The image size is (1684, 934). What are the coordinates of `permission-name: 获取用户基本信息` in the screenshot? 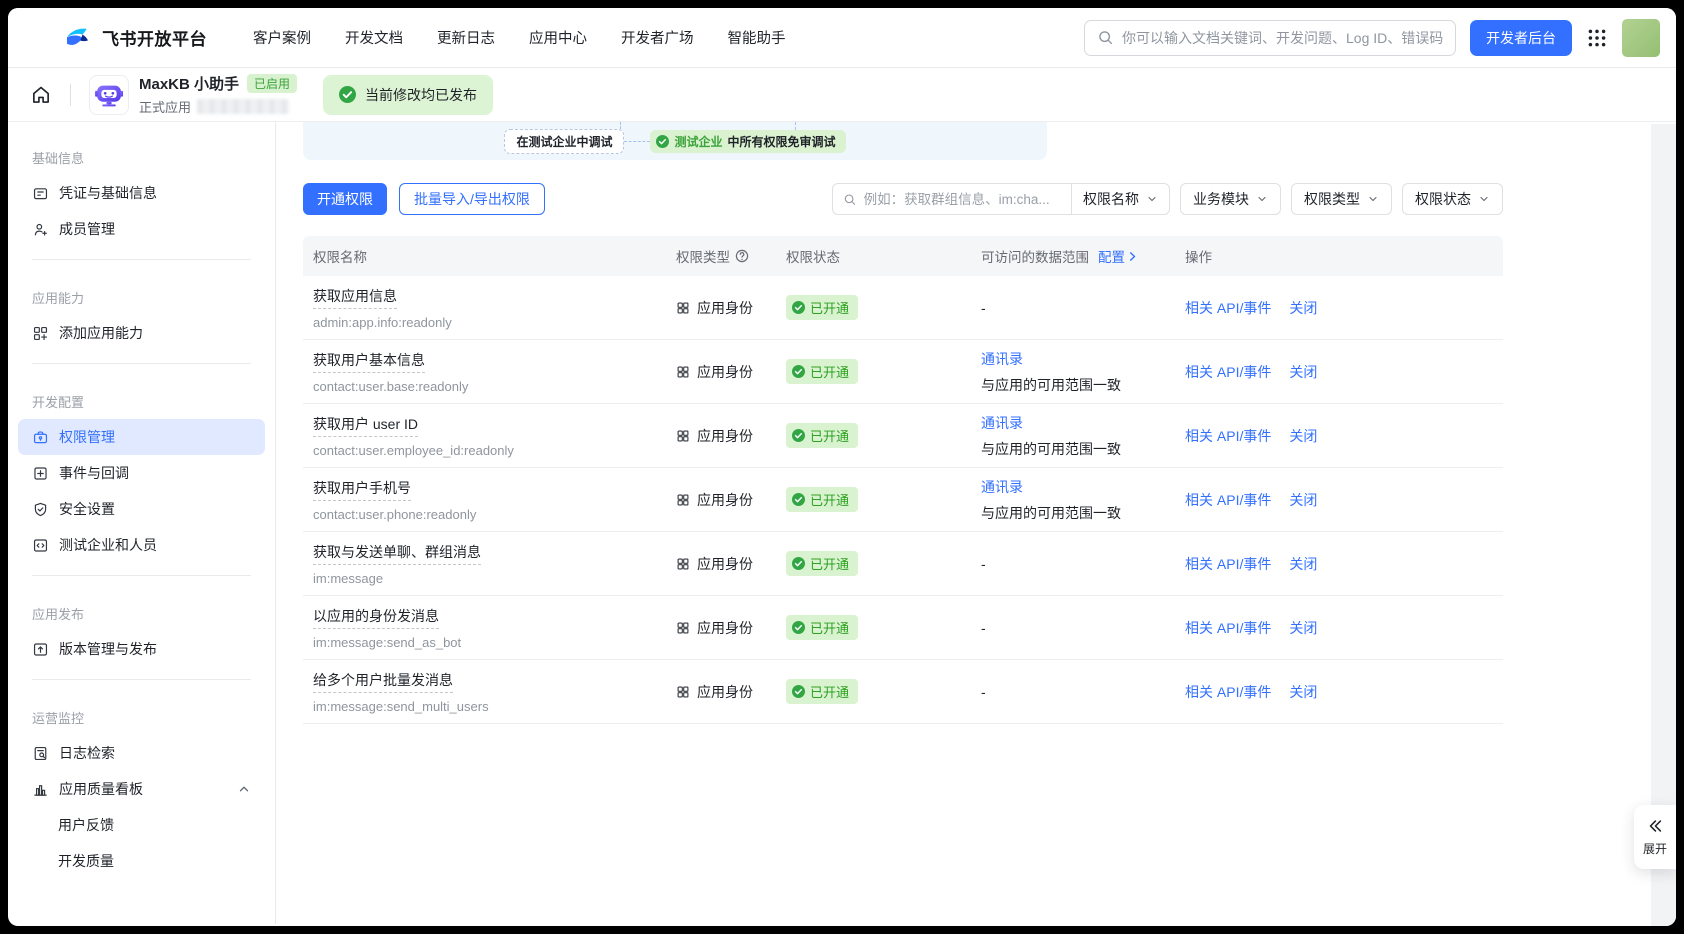 It's located at (369, 361).